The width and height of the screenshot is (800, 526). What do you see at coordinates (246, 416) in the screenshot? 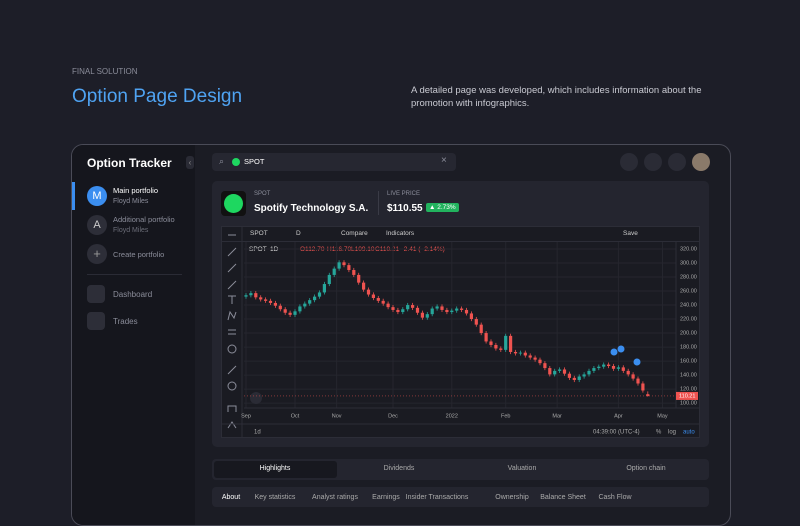
I see `x-tick-label: Sep` at bounding box center [246, 416].